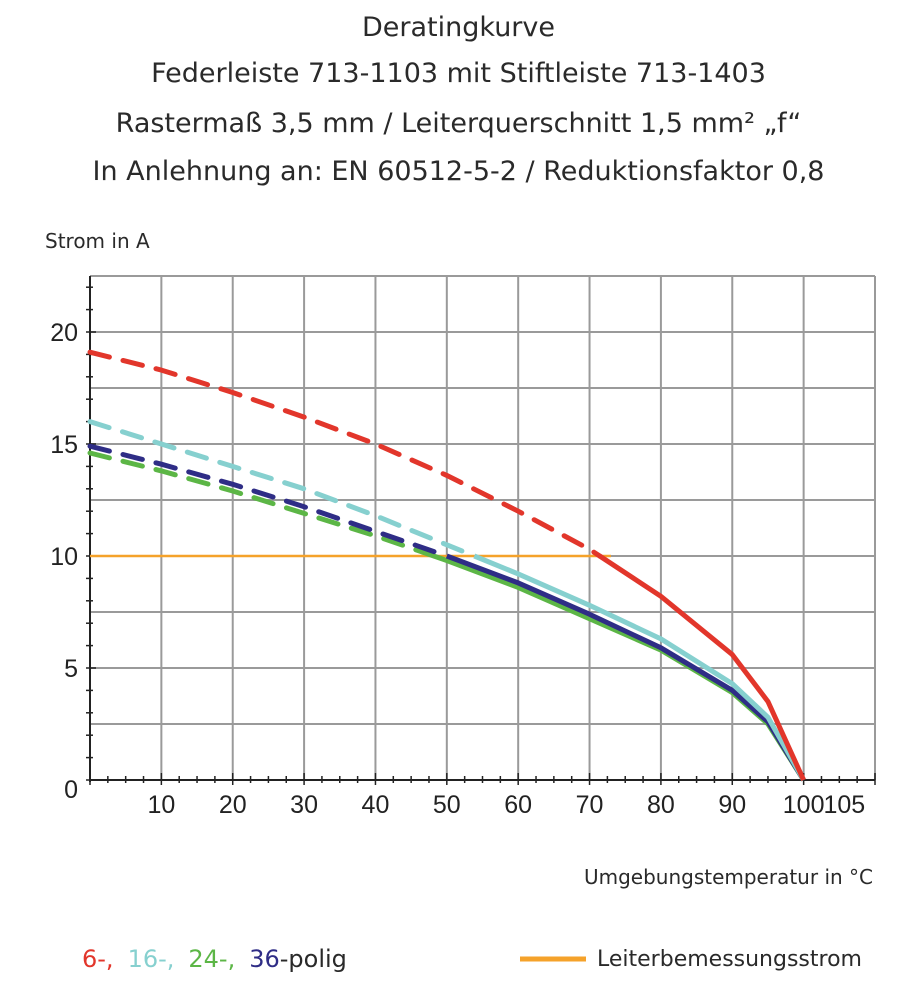  I want to click on y-tick-label: 15, so click(64, 445).